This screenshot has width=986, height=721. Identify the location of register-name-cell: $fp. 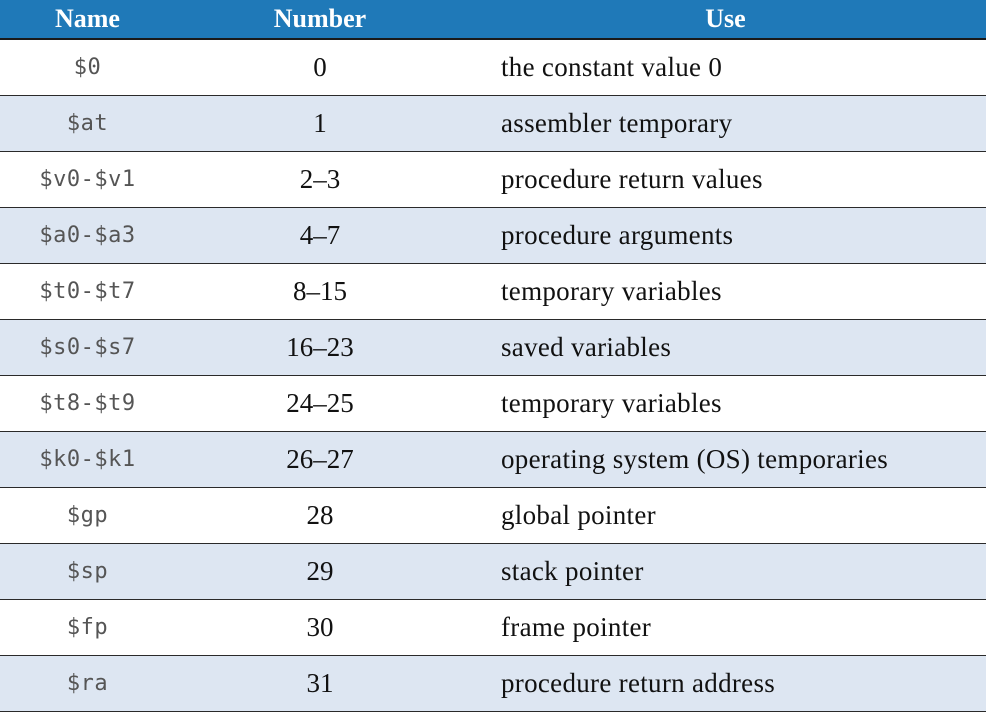
(87, 627).